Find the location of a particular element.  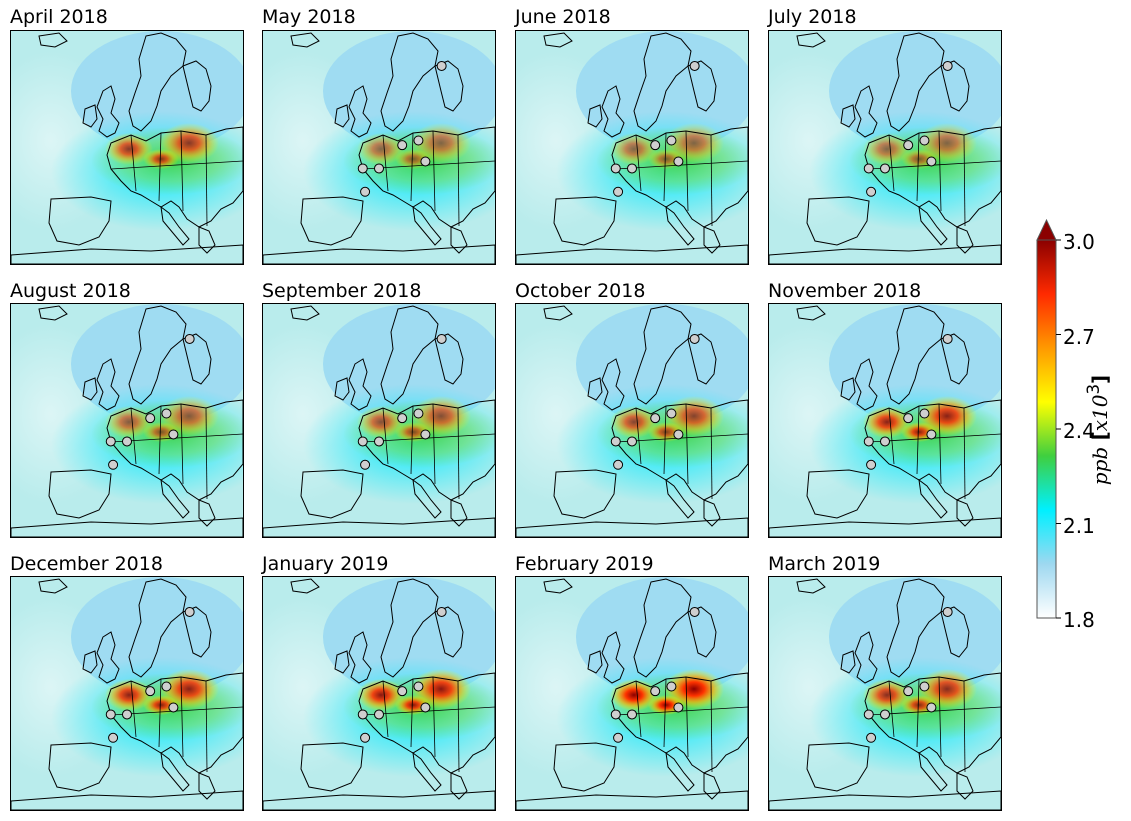

panel-title: March 2019 is located at coordinates (824, 564).